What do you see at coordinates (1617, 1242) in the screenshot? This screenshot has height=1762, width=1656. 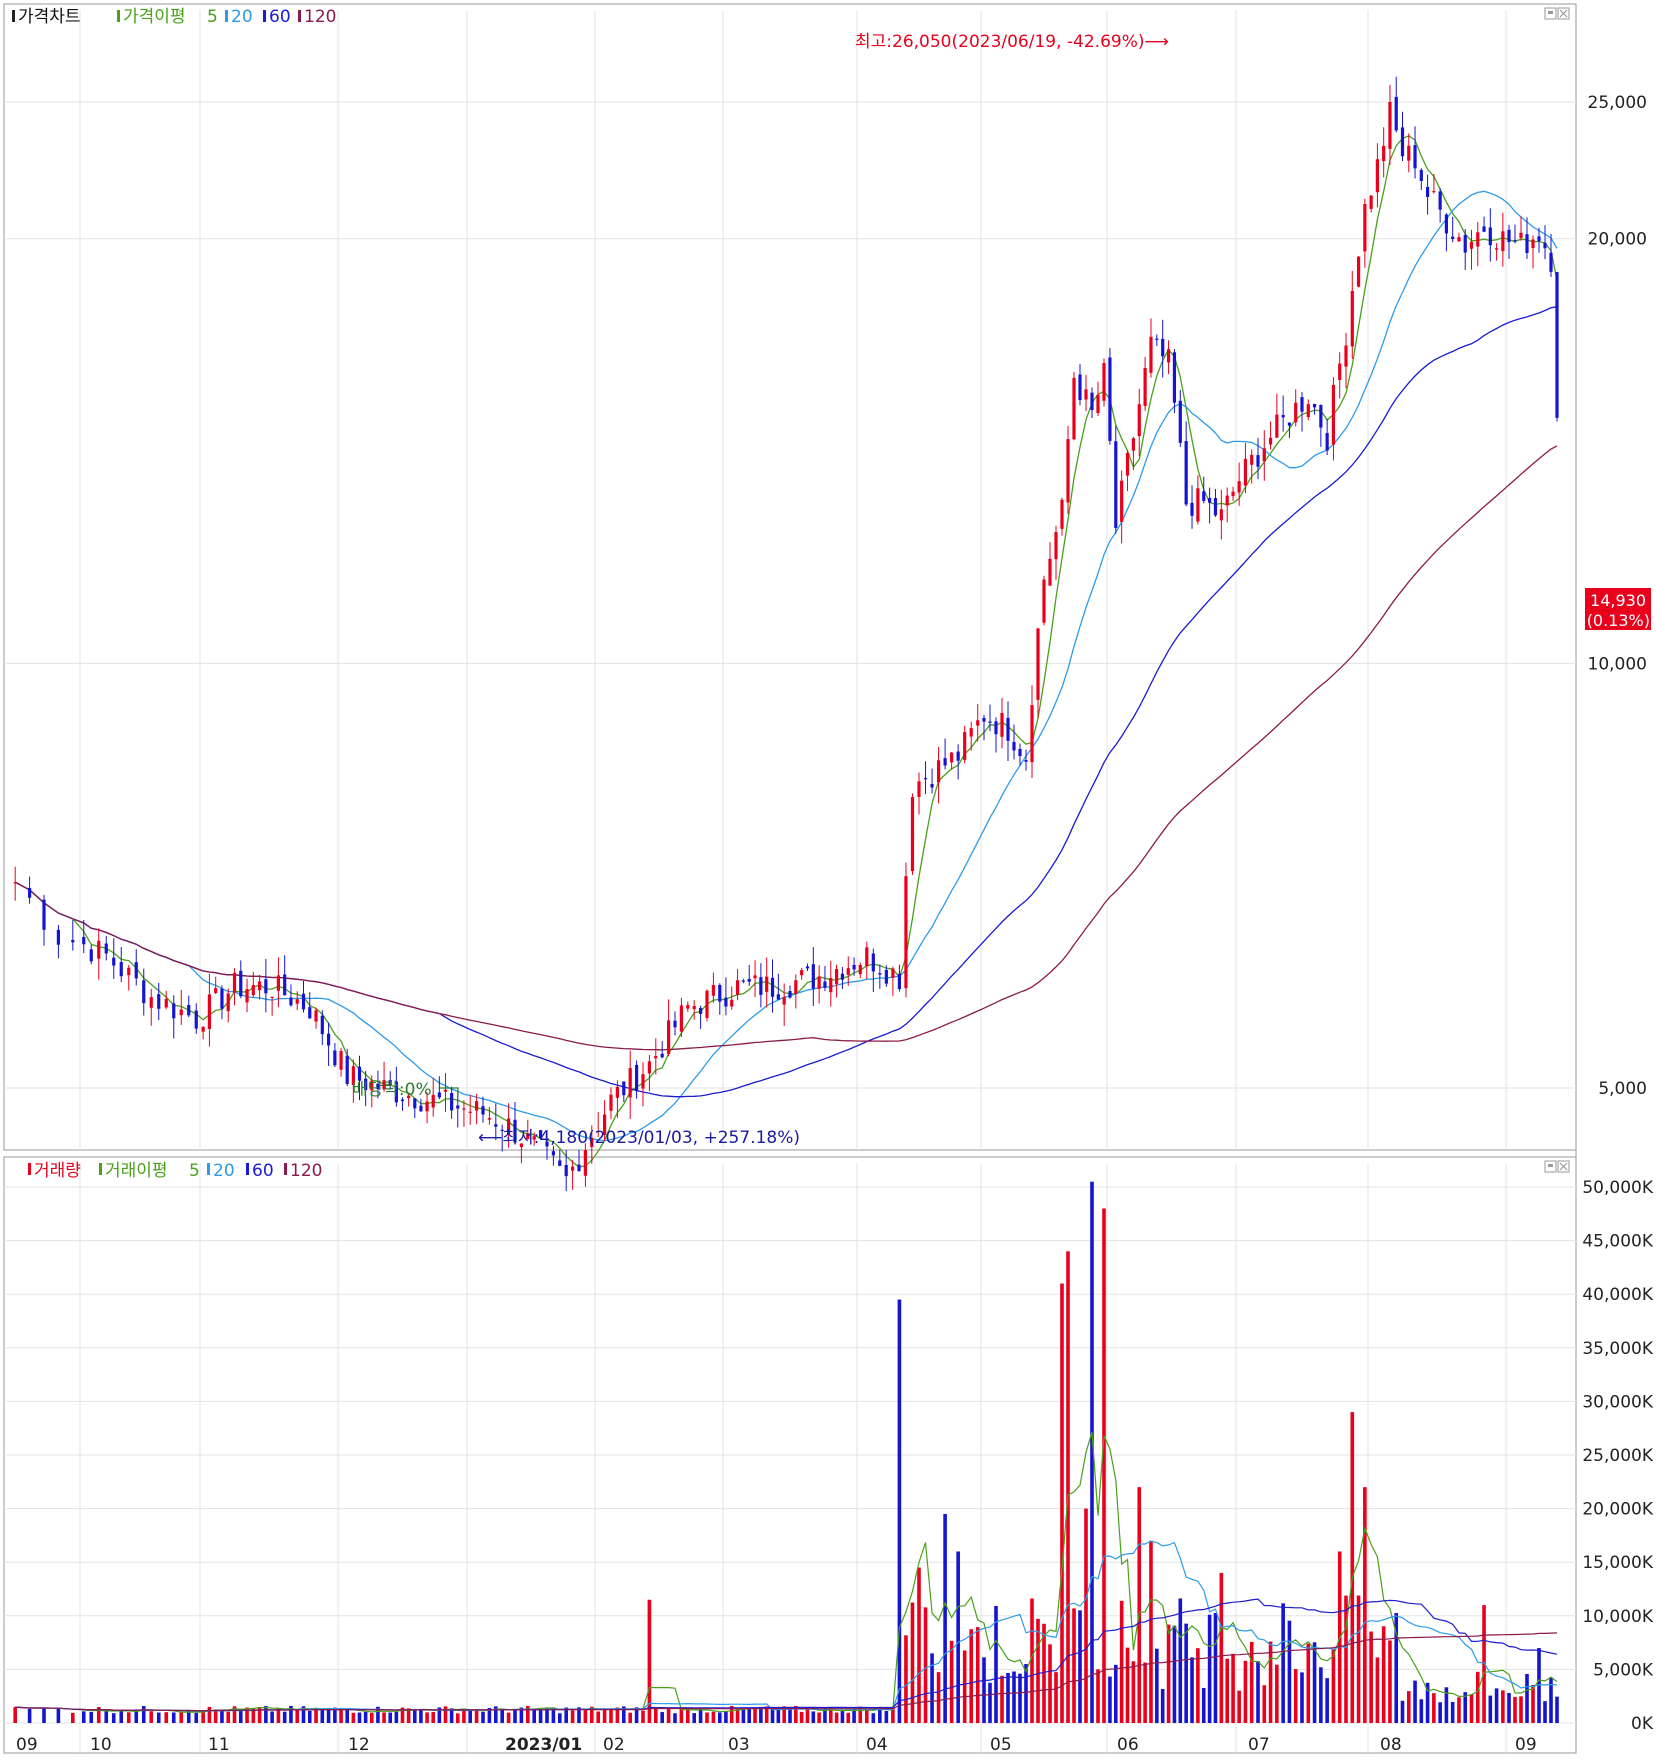 I see `volume-tick-label: 45,000K` at bounding box center [1617, 1242].